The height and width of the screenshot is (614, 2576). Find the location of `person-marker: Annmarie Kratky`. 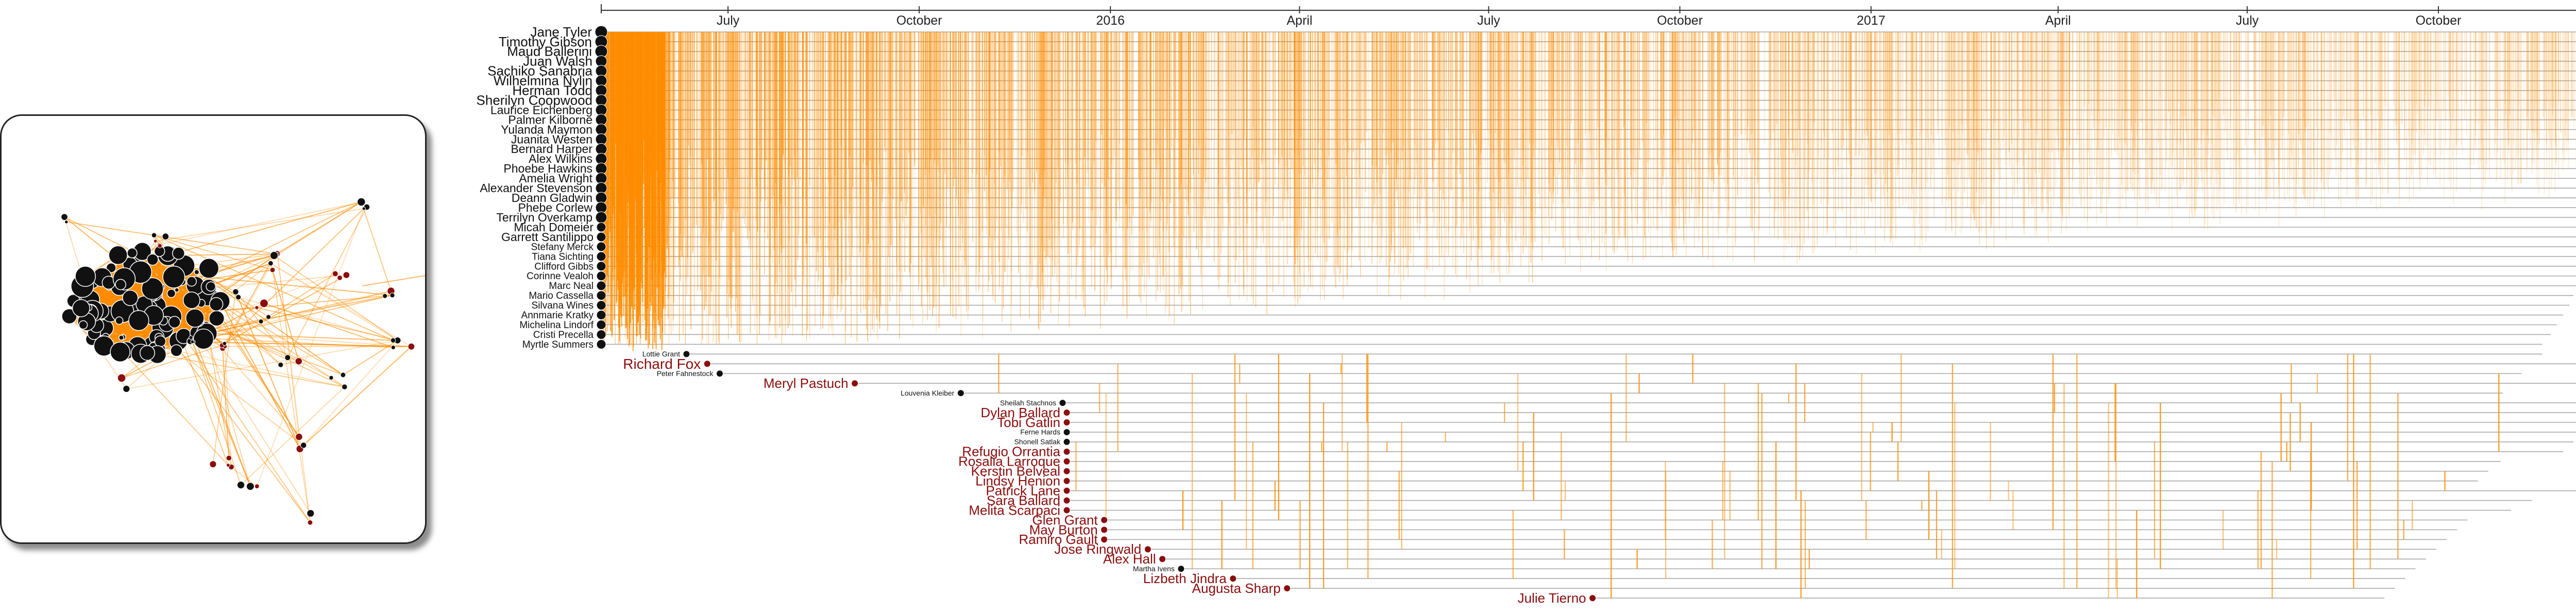

person-marker: Annmarie Kratky is located at coordinates (563, 315).